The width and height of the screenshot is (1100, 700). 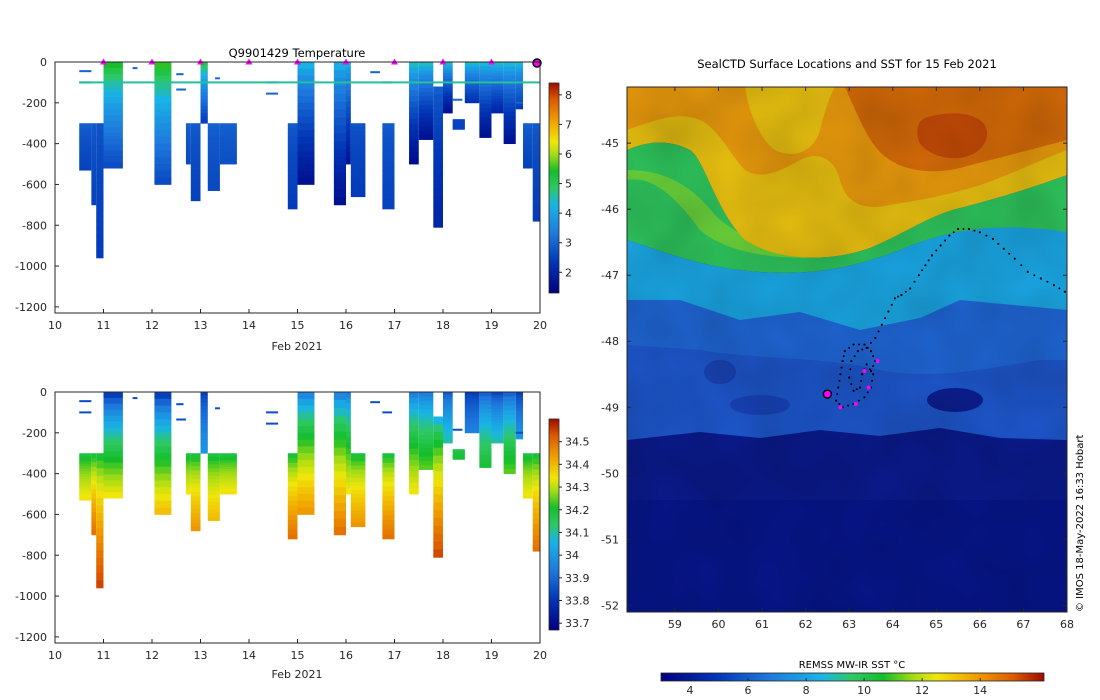 I want to click on salinity-ytick-label: -600, so click(x=34, y=514).